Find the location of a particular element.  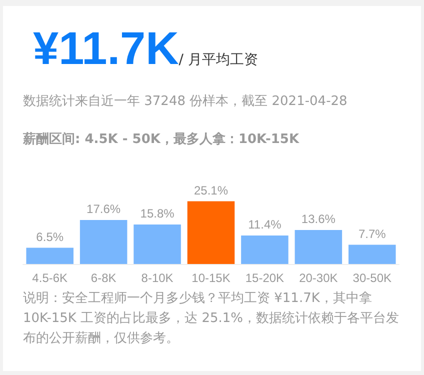

chart-subtitle: / 月平均工资 is located at coordinates (218, 60).